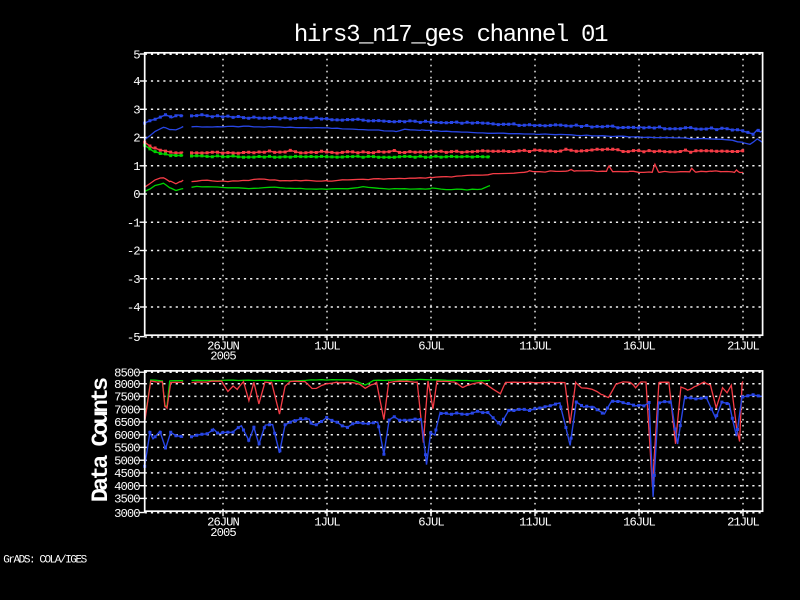  What do you see at coordinates (136, 167) in the screenshot?
I see `svg-text: 1` at bounding box center [136, 167].